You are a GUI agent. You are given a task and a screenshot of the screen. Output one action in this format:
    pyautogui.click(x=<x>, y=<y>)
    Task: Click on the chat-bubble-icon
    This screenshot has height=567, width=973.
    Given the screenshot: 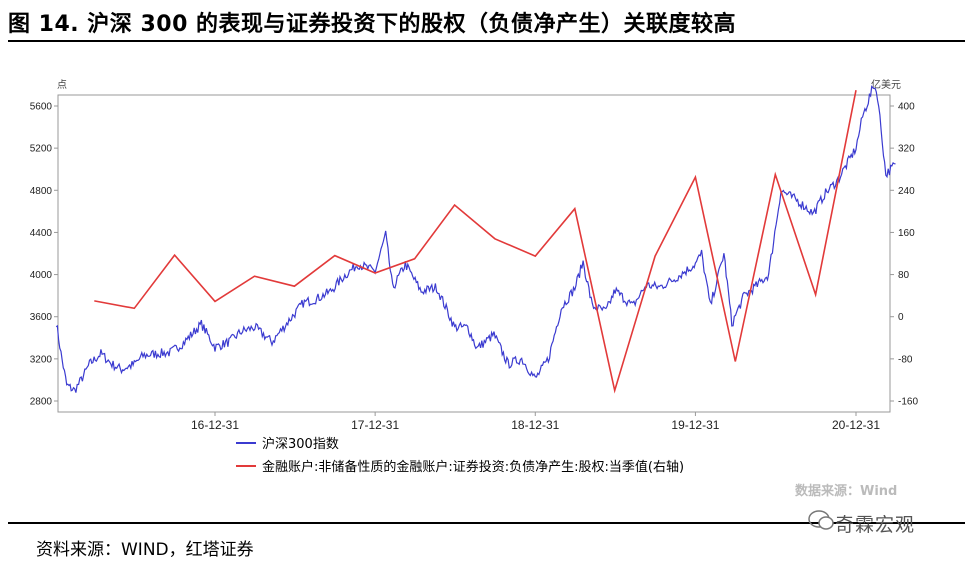 What is the action you would take?
    pyautogui.click(x=821, y=520)
    